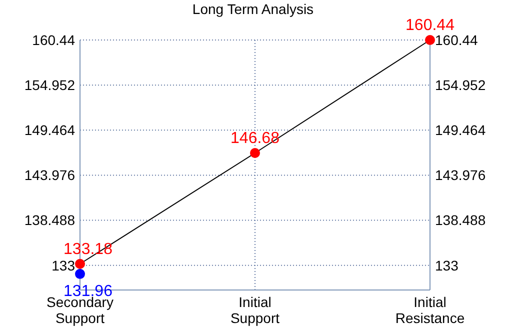 This screenshot has height=330, width=510. I want to click on y2-tick-label: 154.952, so click(460, 84).